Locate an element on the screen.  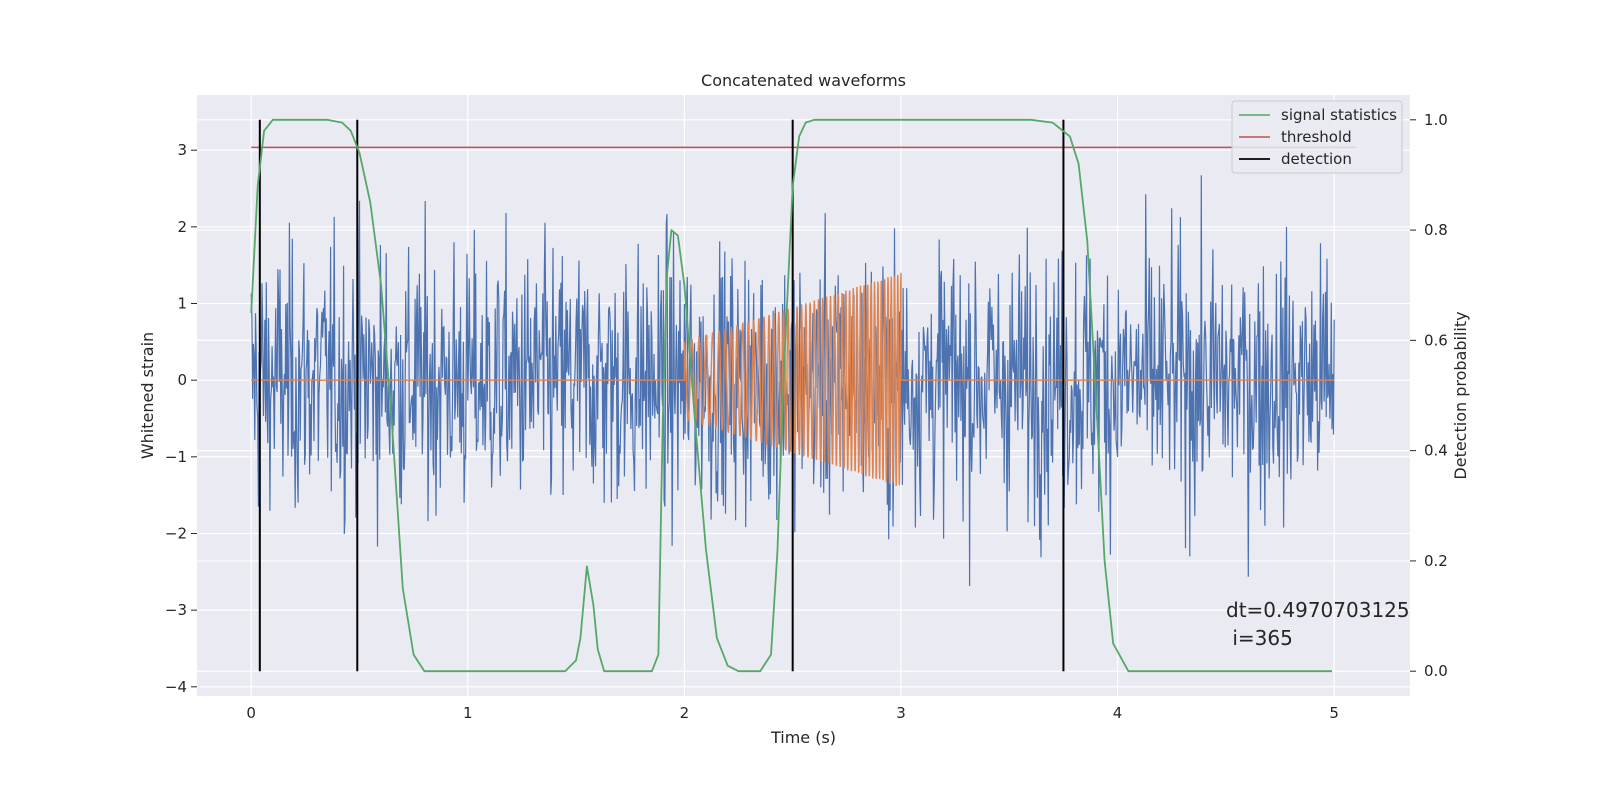
y-tick-label: 1 is located at coordinates (182, 304).